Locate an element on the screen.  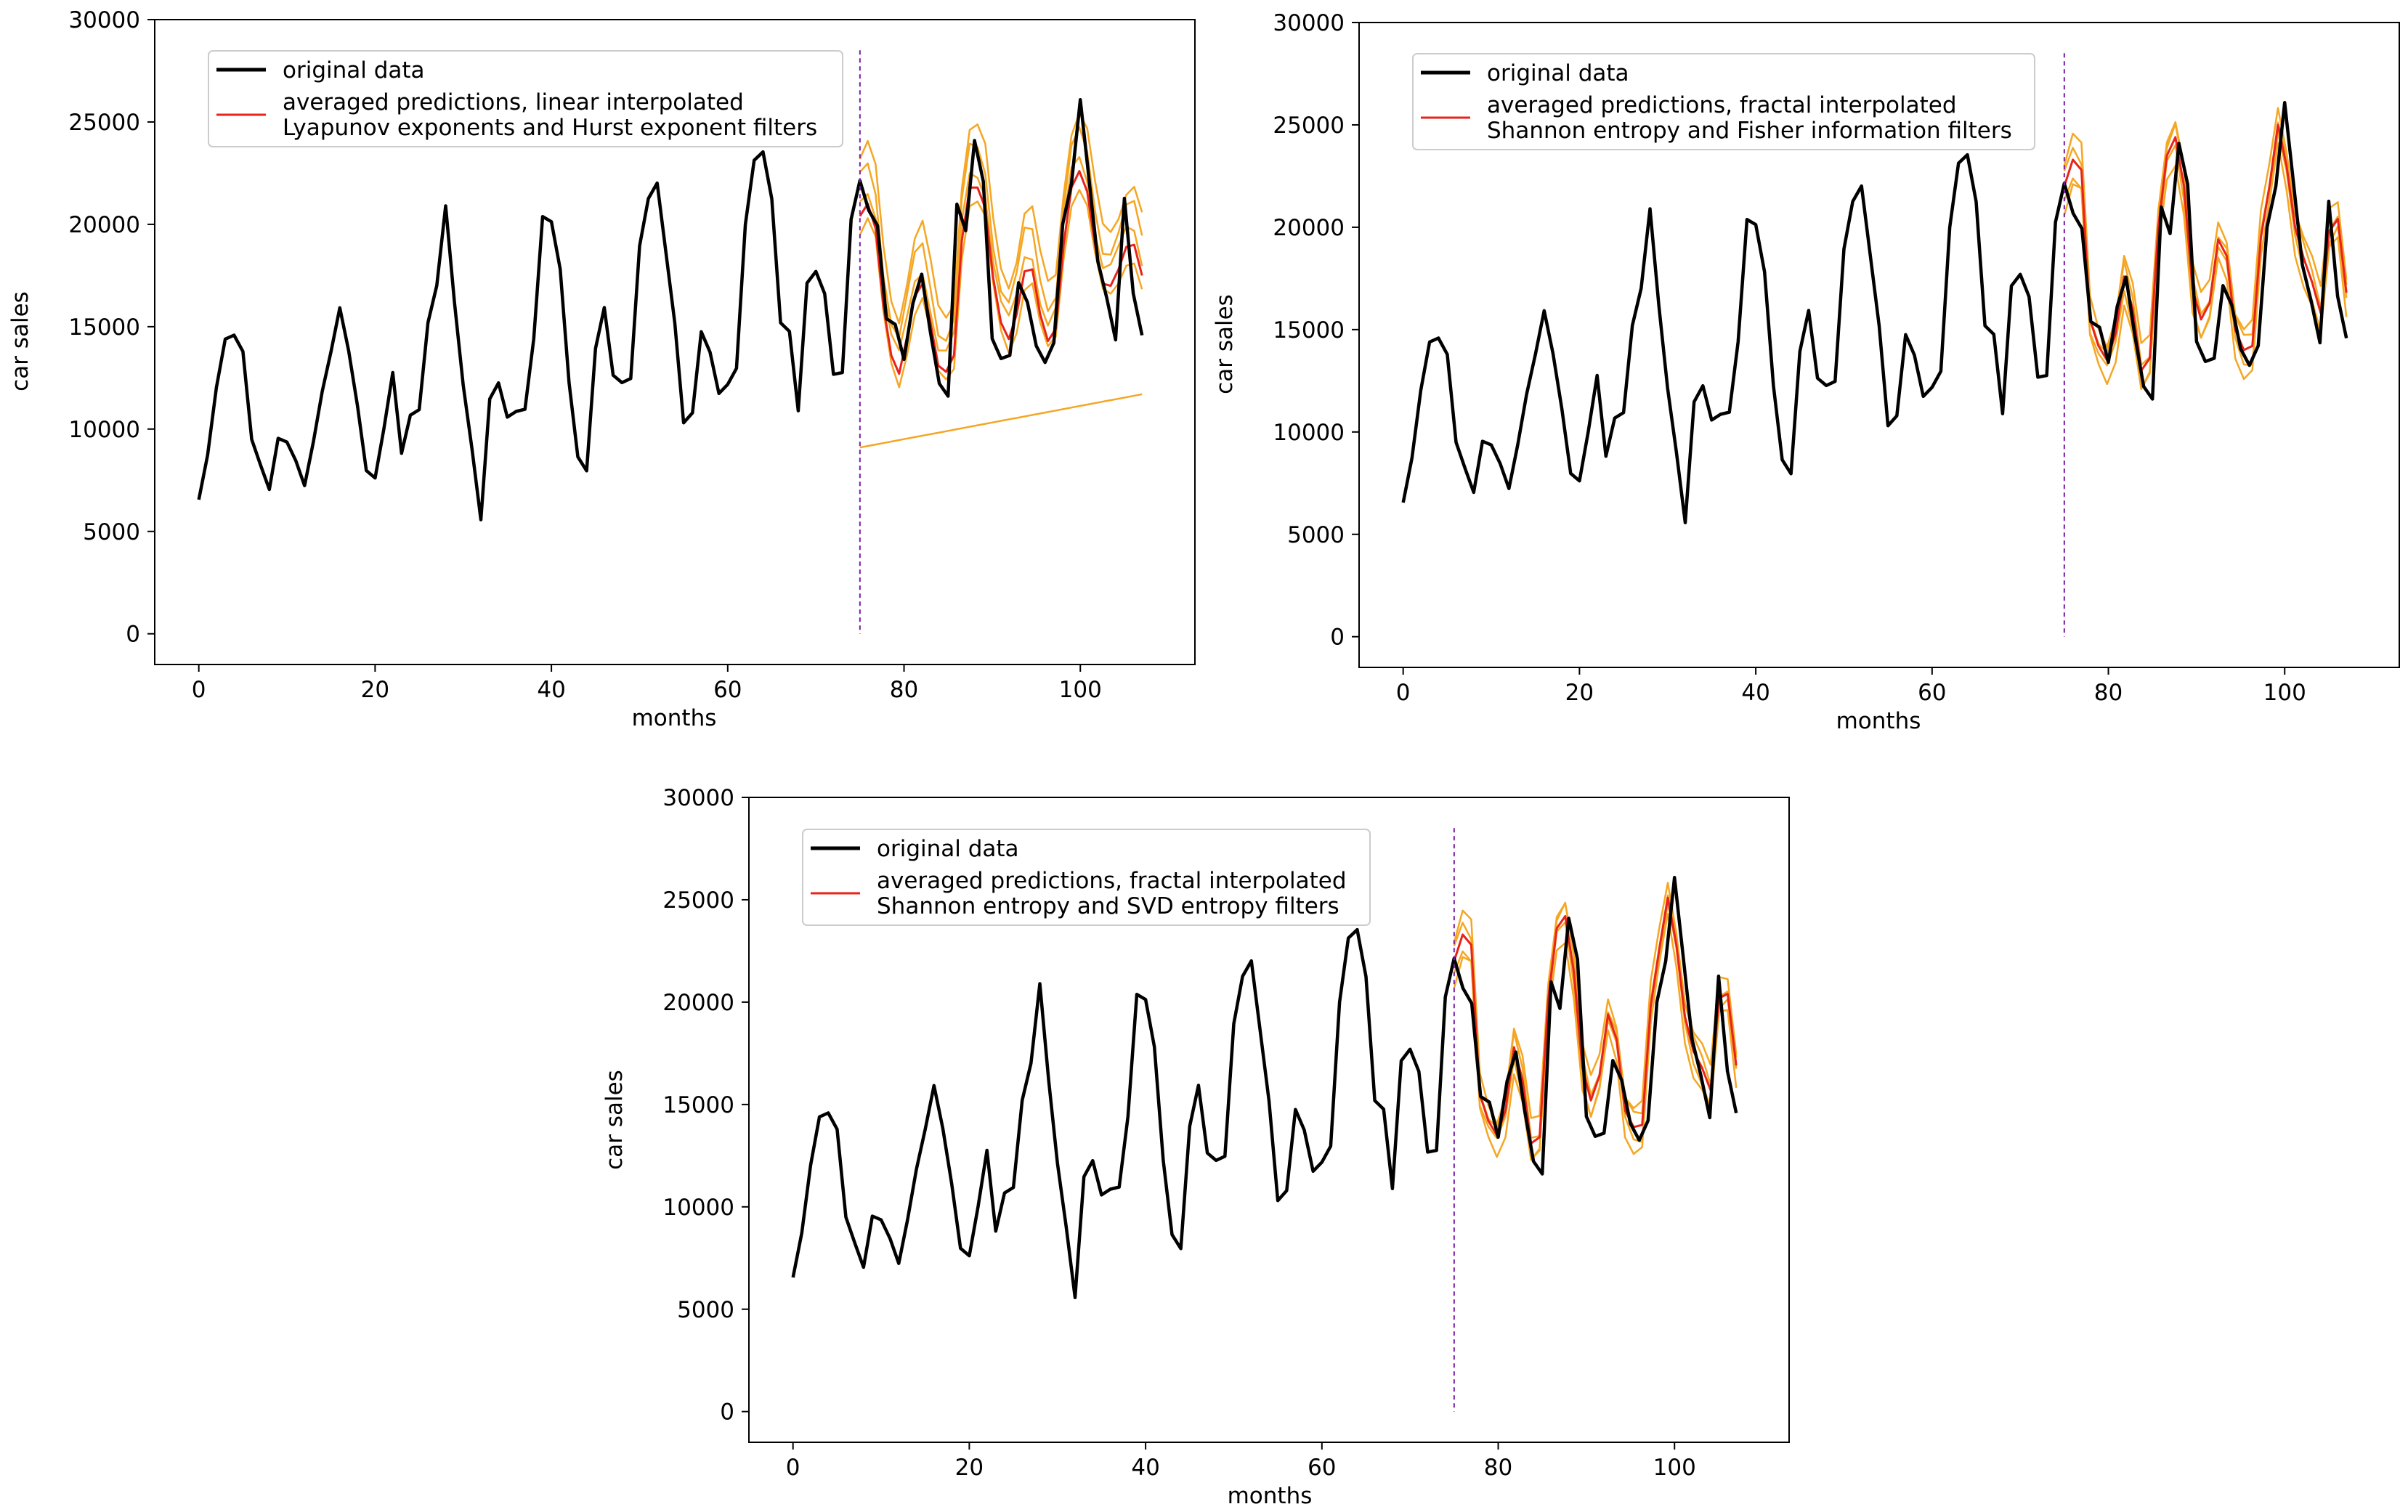
ensemble-prediction-lines is located at coordinates (1001, 250).